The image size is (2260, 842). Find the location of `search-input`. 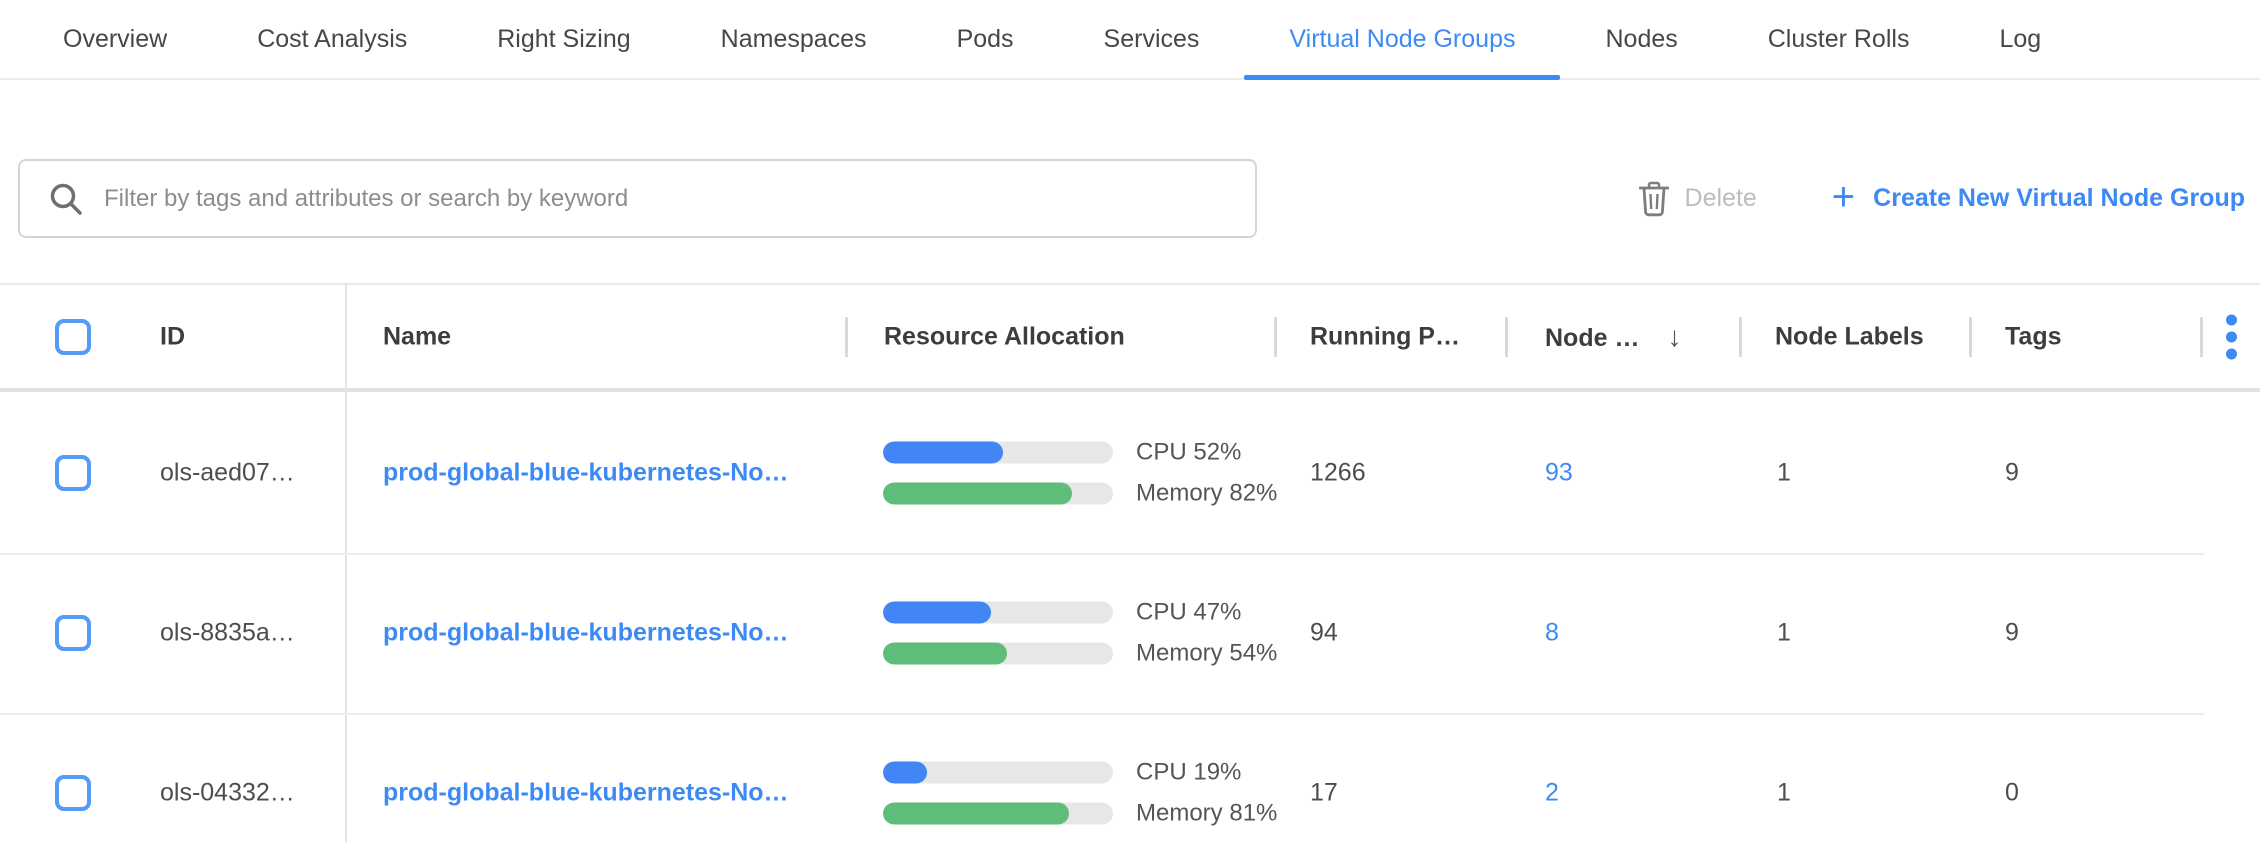

search-input is located at coordinates (678, 198).